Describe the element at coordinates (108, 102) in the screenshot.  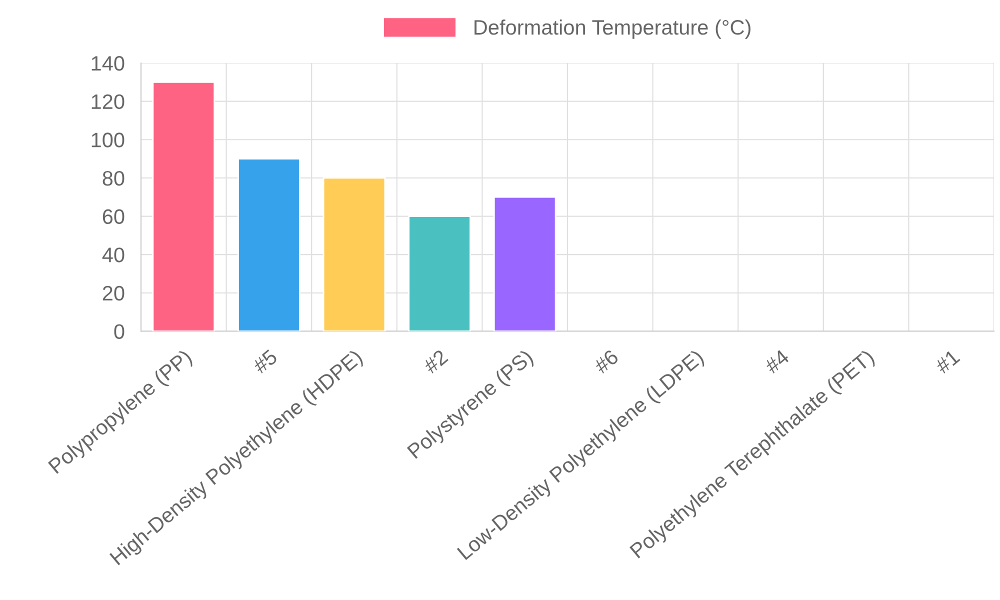
I see `y-tick-label: 120` at that location.